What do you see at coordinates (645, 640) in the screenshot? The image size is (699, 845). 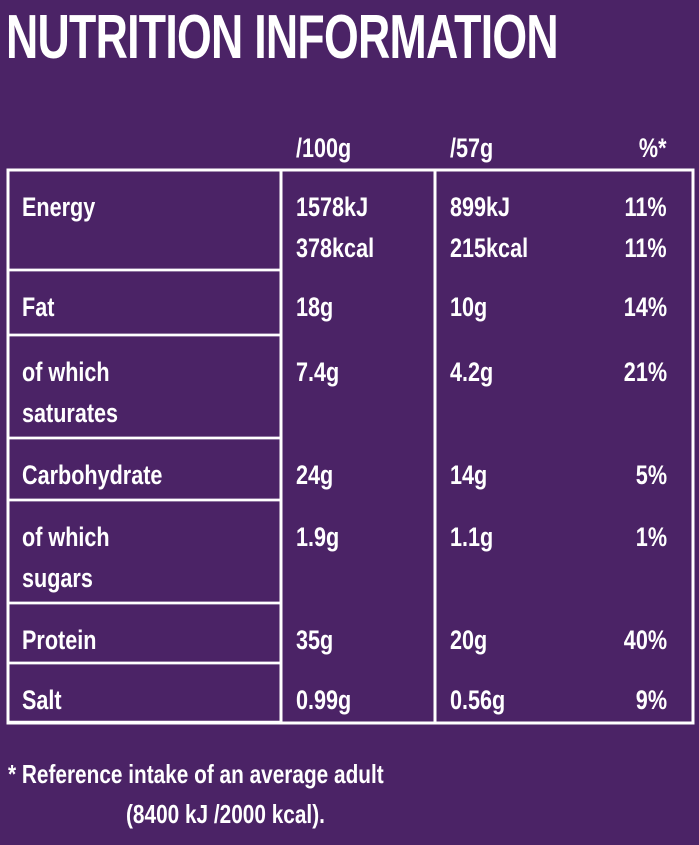 I see `cell-value: 40%` at bounding box center [645, 640].